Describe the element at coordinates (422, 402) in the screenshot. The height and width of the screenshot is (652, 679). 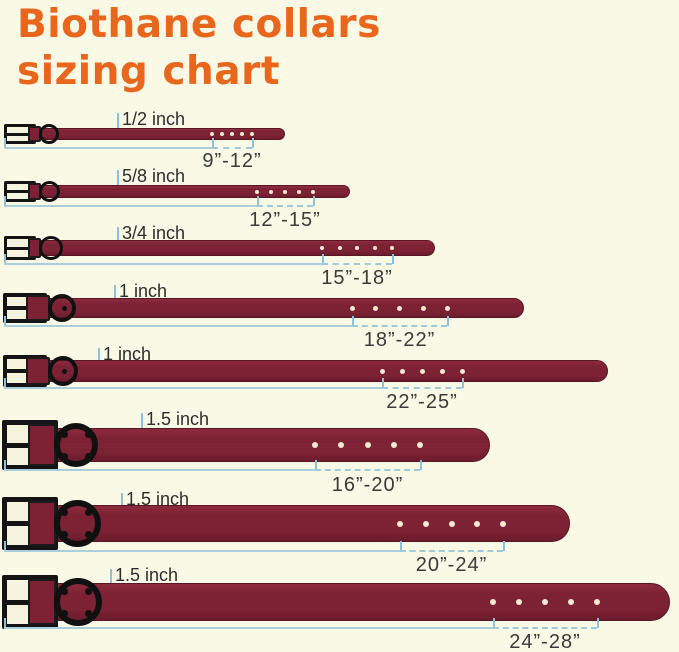
I see `size-range-label: 22”-25”` at that location.